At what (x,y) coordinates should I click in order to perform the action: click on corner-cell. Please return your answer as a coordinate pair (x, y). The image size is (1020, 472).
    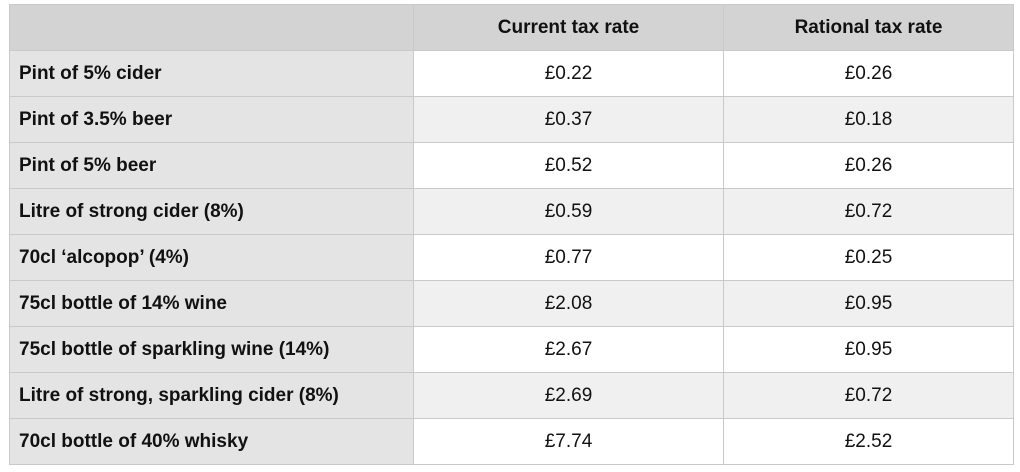
    Looking at the image, I should click on (211, 27).